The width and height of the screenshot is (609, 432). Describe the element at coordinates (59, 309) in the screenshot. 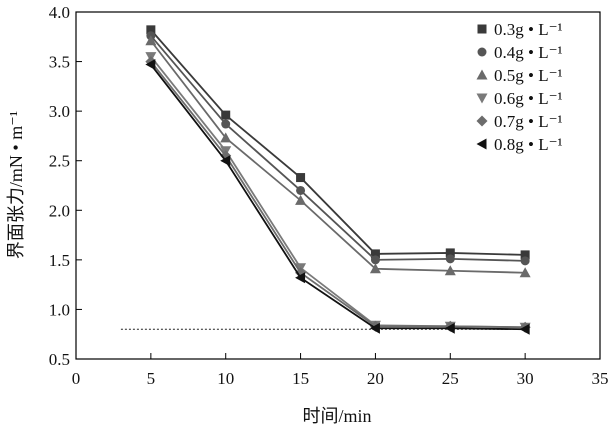

I see `y-tick-label: 1.0` at that location.